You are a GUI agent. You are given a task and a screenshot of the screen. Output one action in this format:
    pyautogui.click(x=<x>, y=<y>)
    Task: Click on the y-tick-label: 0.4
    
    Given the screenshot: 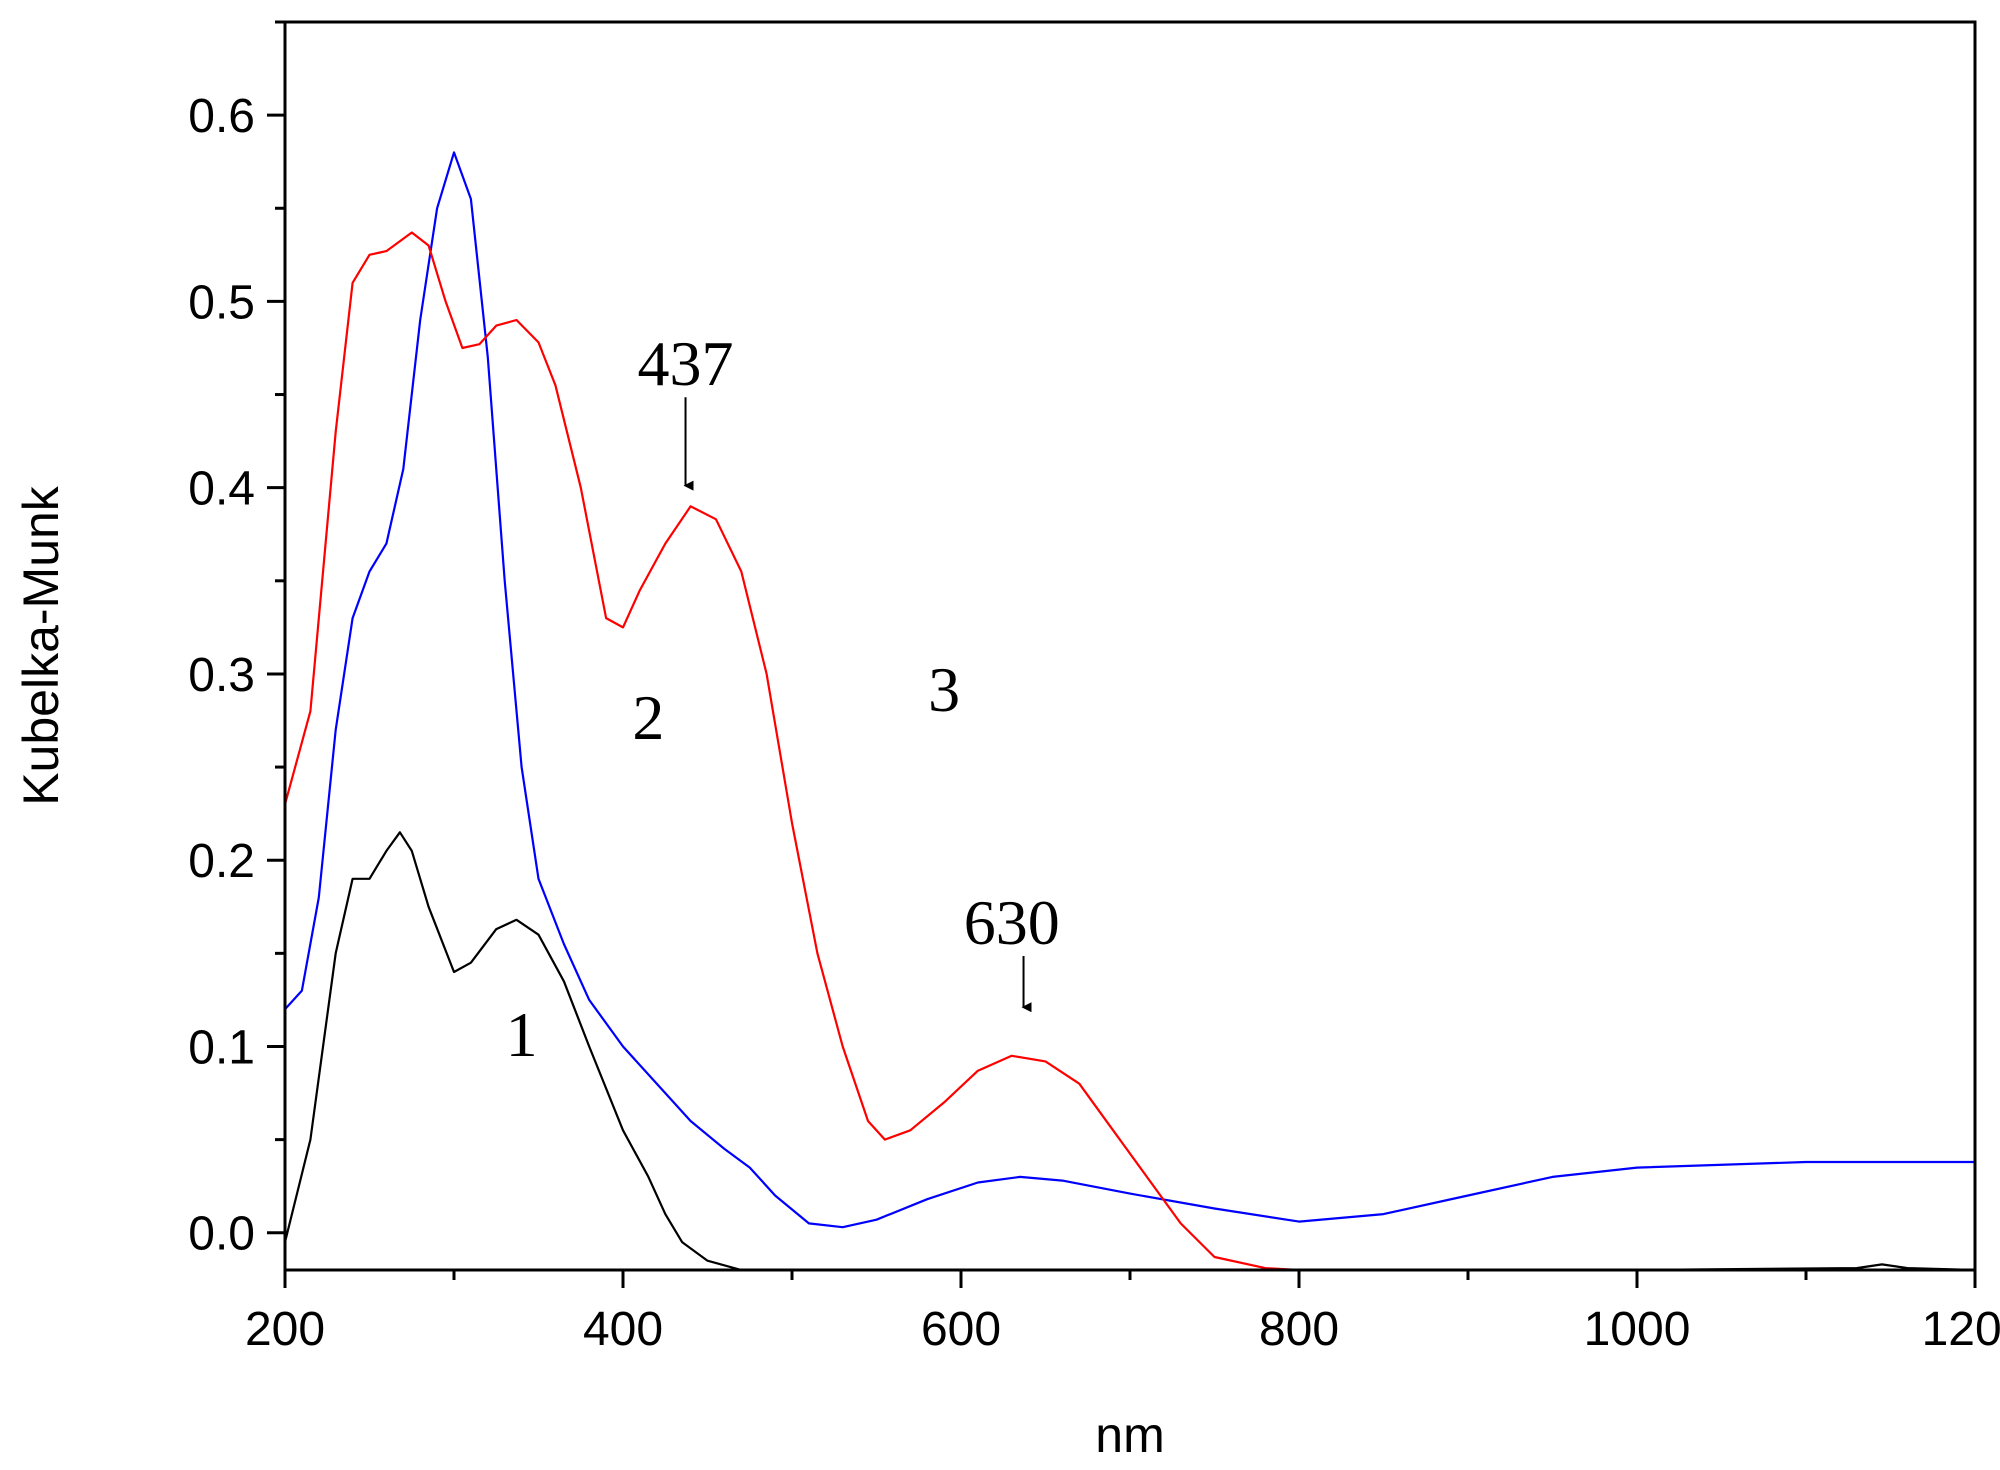 What is the action you would take?
    pyautogui.click(x=221, y=489)
    